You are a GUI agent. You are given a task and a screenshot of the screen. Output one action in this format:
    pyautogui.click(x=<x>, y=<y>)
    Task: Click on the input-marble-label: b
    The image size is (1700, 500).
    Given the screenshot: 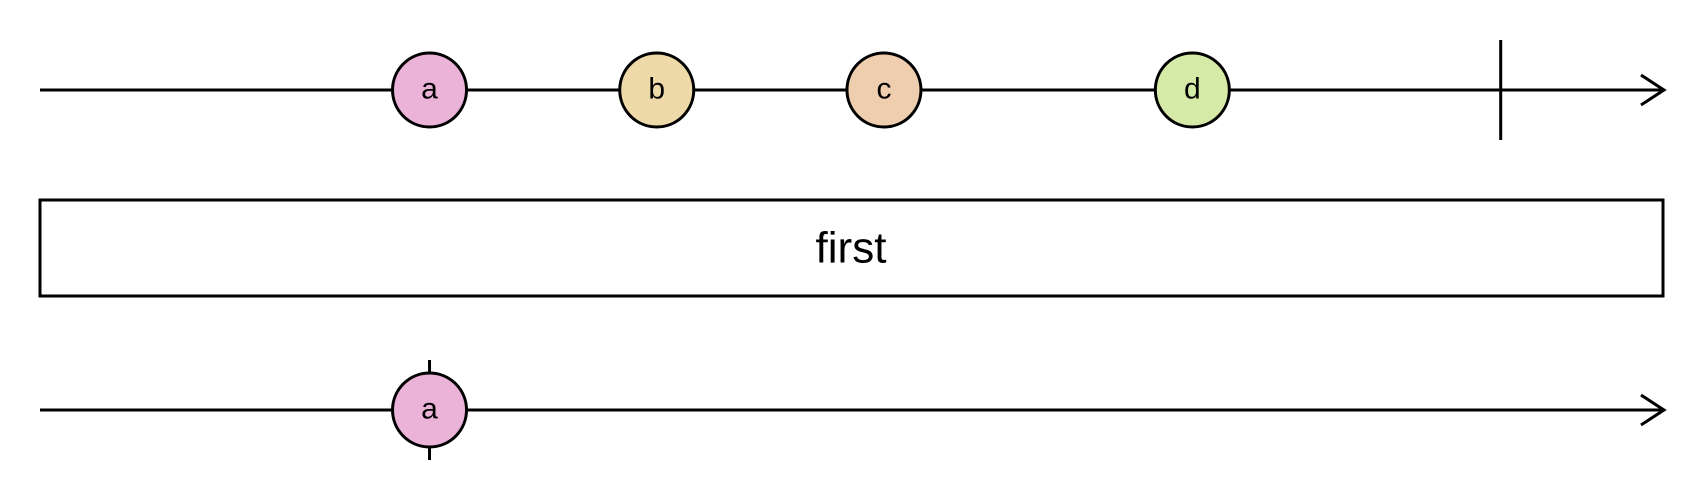 What is the action you would take?
    pyautogui.click(x=656, y=89)
    